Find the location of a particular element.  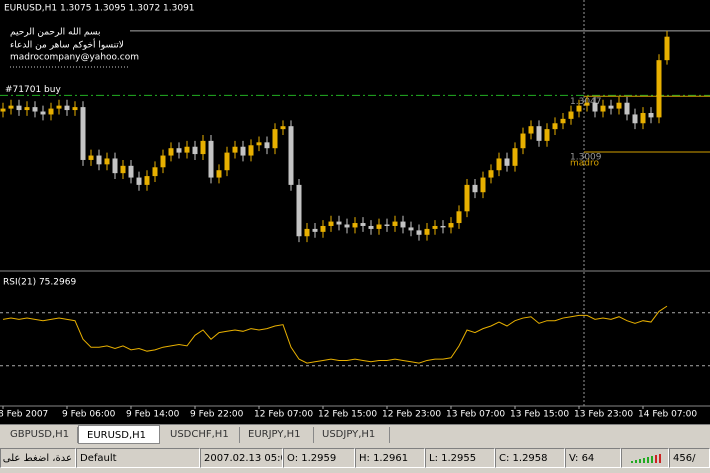

status-field: 456/ is located at coordinates (689, 458).